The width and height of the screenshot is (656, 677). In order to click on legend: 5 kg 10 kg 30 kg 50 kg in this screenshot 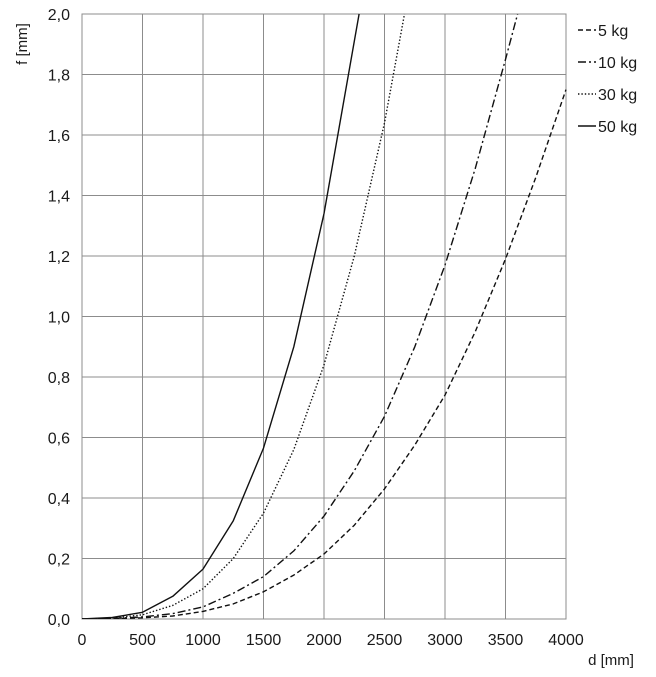, I will do `click(607, 79)`.